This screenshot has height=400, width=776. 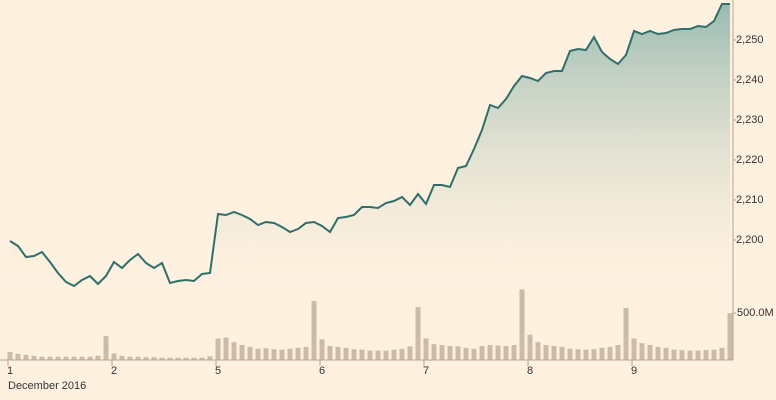 I want to click on x-tick-label: 8, so click(x=530, y=371).